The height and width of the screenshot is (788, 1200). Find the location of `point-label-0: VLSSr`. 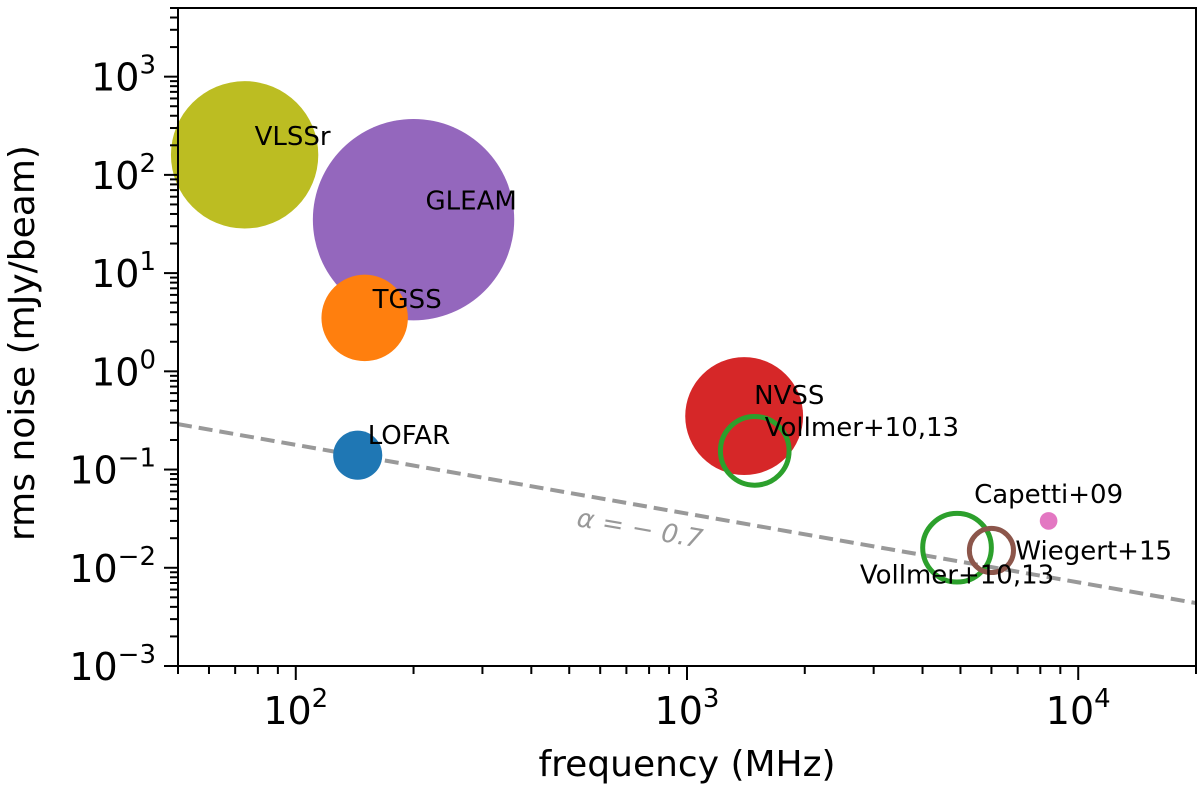

point-label-0: VLSSr is located at coordinates (293, 137).